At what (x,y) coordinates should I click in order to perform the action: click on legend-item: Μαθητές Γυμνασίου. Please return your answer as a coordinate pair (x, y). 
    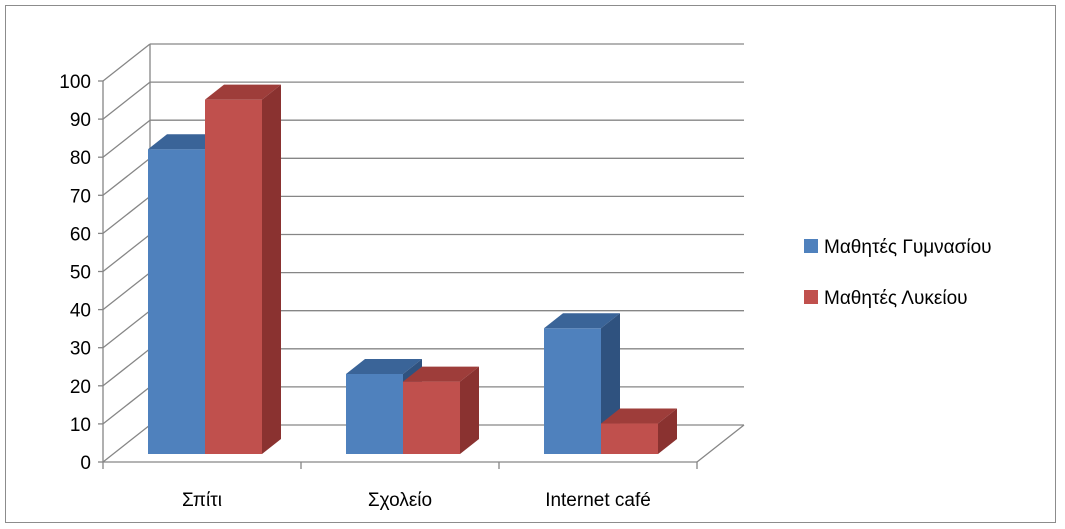
    Looking at the image, I should click on (898, 247).